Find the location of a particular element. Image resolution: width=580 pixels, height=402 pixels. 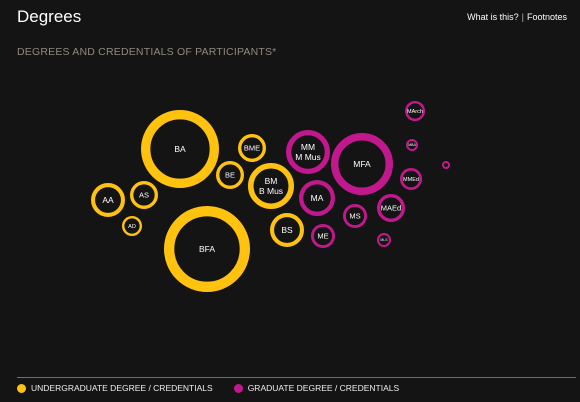

bubble-label: BME is located at coordinates (252, 148).